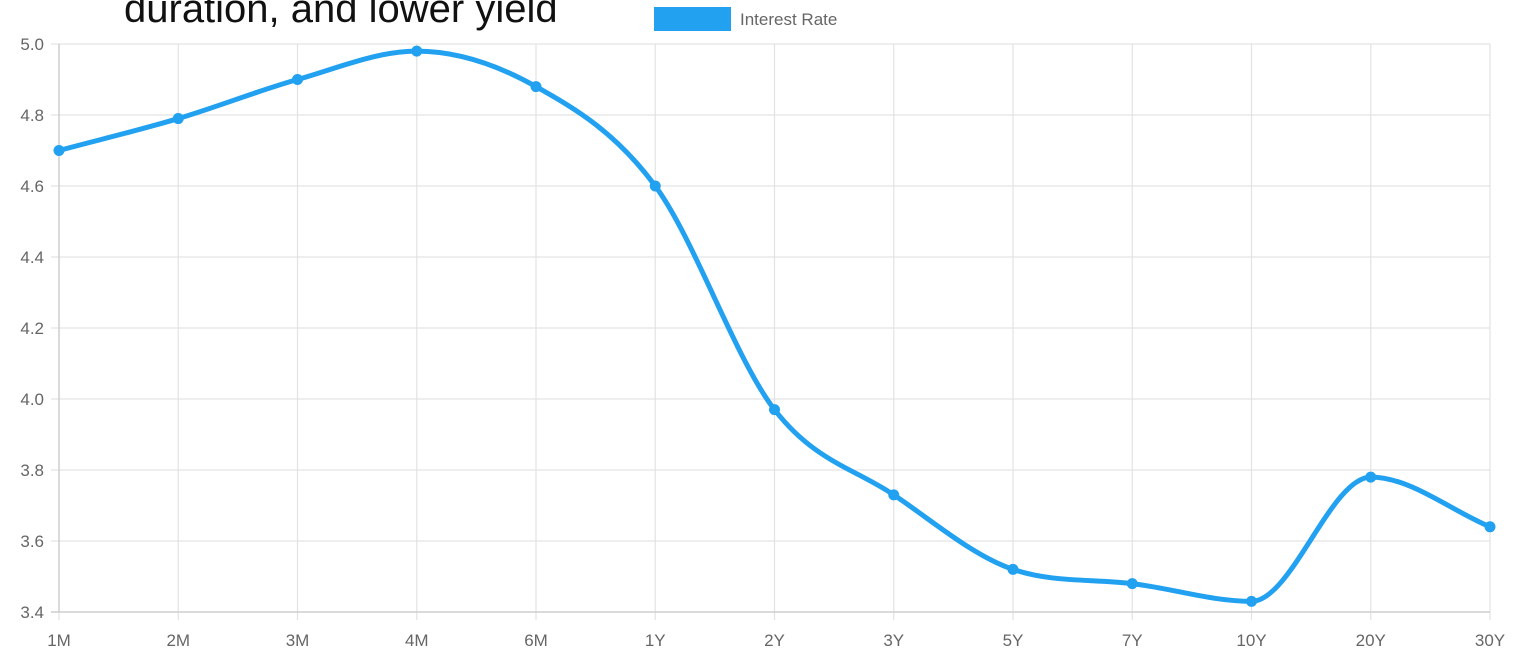 The image size is (1514, 651). I want to click on y-tick-label: 4.2, so click(32, 328).